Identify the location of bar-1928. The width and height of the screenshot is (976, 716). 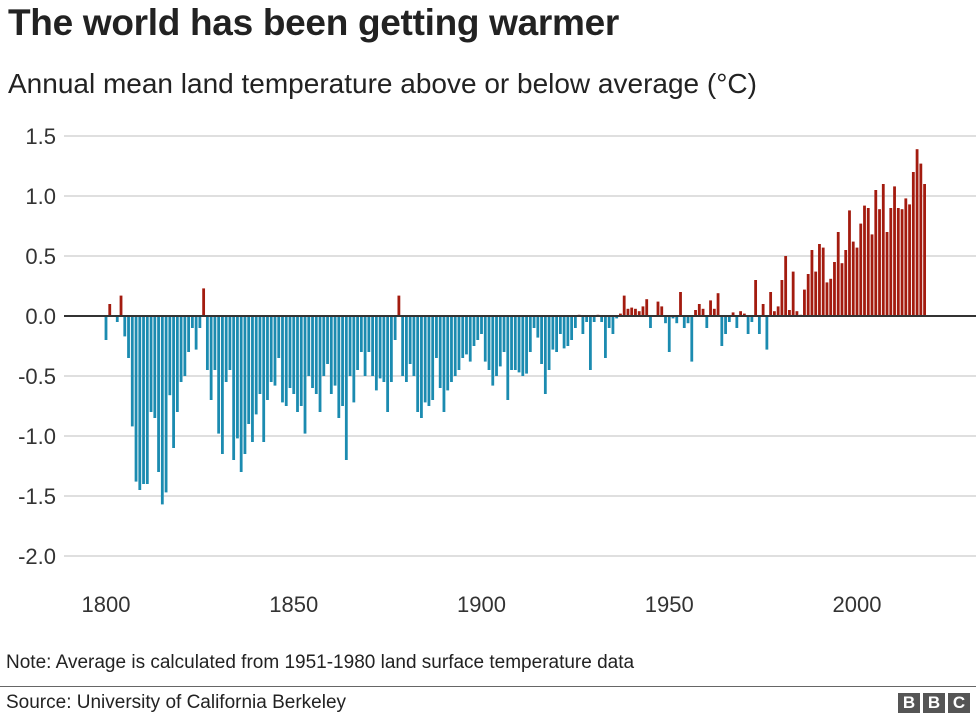
(587, 319).